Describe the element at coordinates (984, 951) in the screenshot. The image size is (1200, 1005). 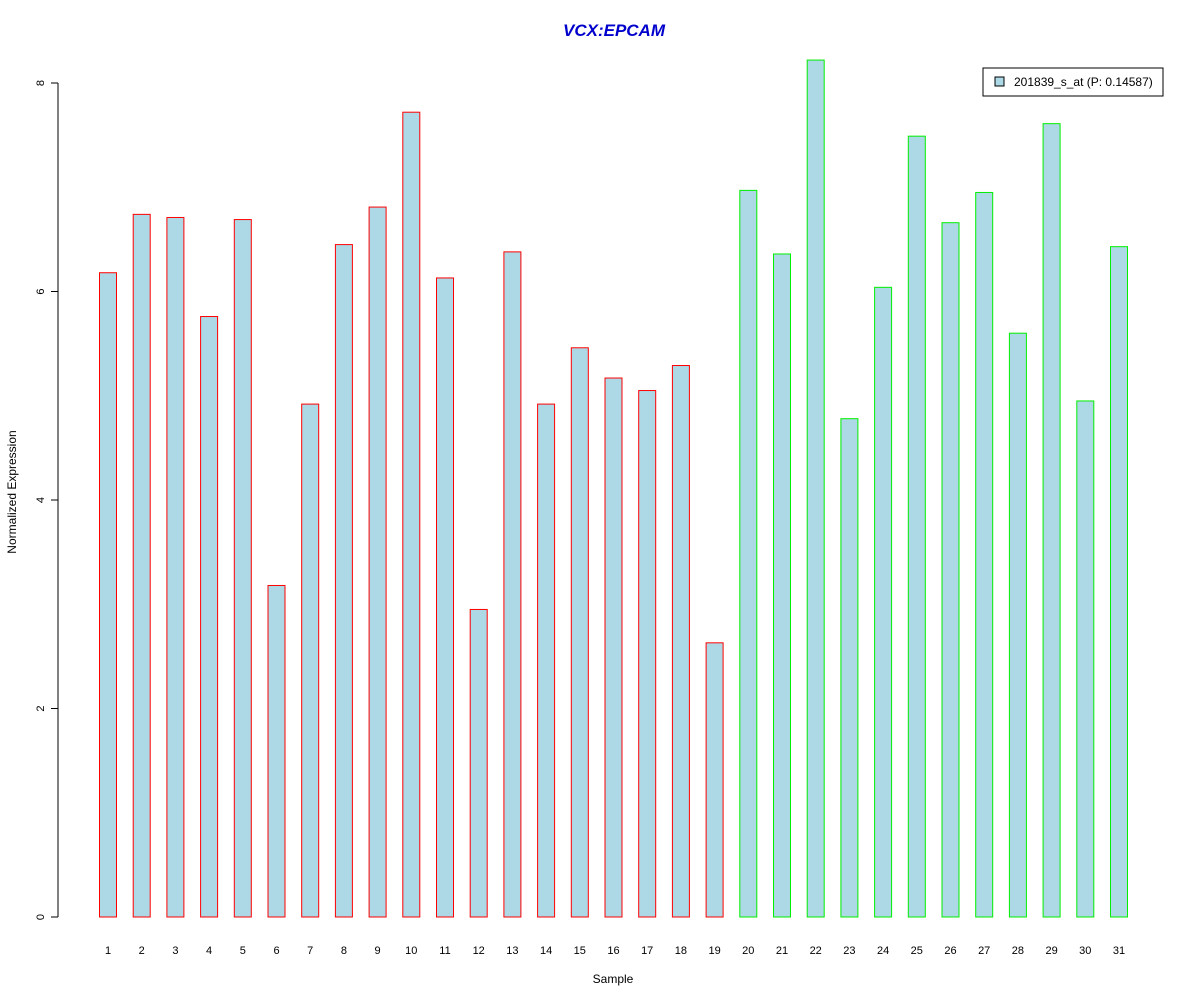
I see `x-tick-label: 27` at that location.